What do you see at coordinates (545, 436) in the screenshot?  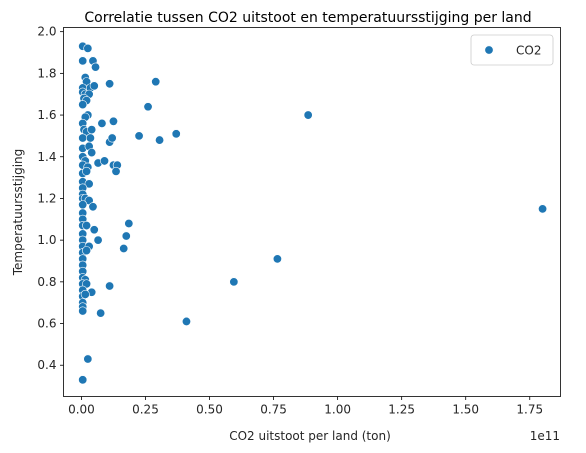 I see `x-axis-offset-label: 1e11` at bounding box center [545, 436].